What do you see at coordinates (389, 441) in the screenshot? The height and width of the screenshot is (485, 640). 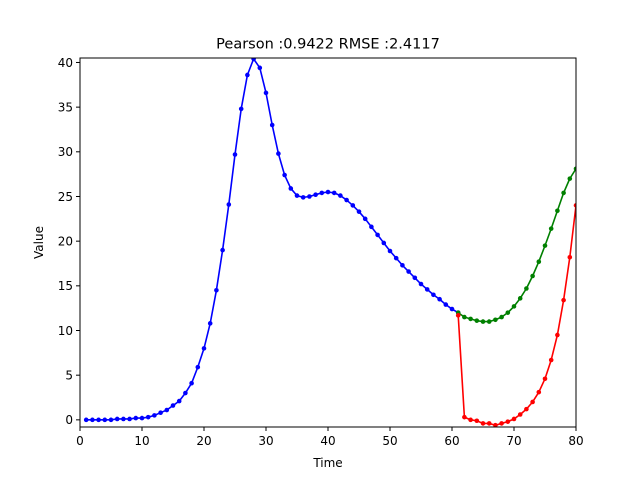 I see `x-tick-label: 50` at bounding box center [389, 441].